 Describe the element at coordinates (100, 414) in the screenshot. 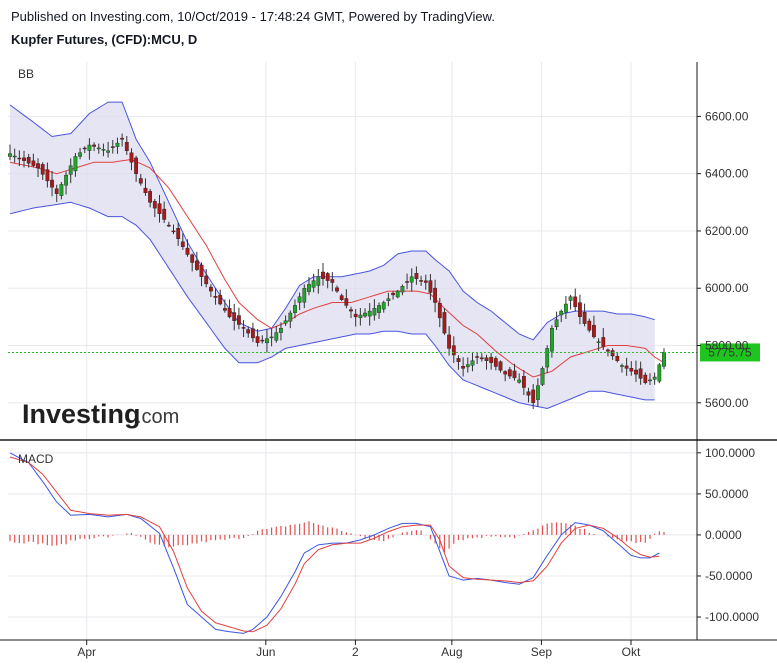

I see `investing-logo: Investing .com` at that location.